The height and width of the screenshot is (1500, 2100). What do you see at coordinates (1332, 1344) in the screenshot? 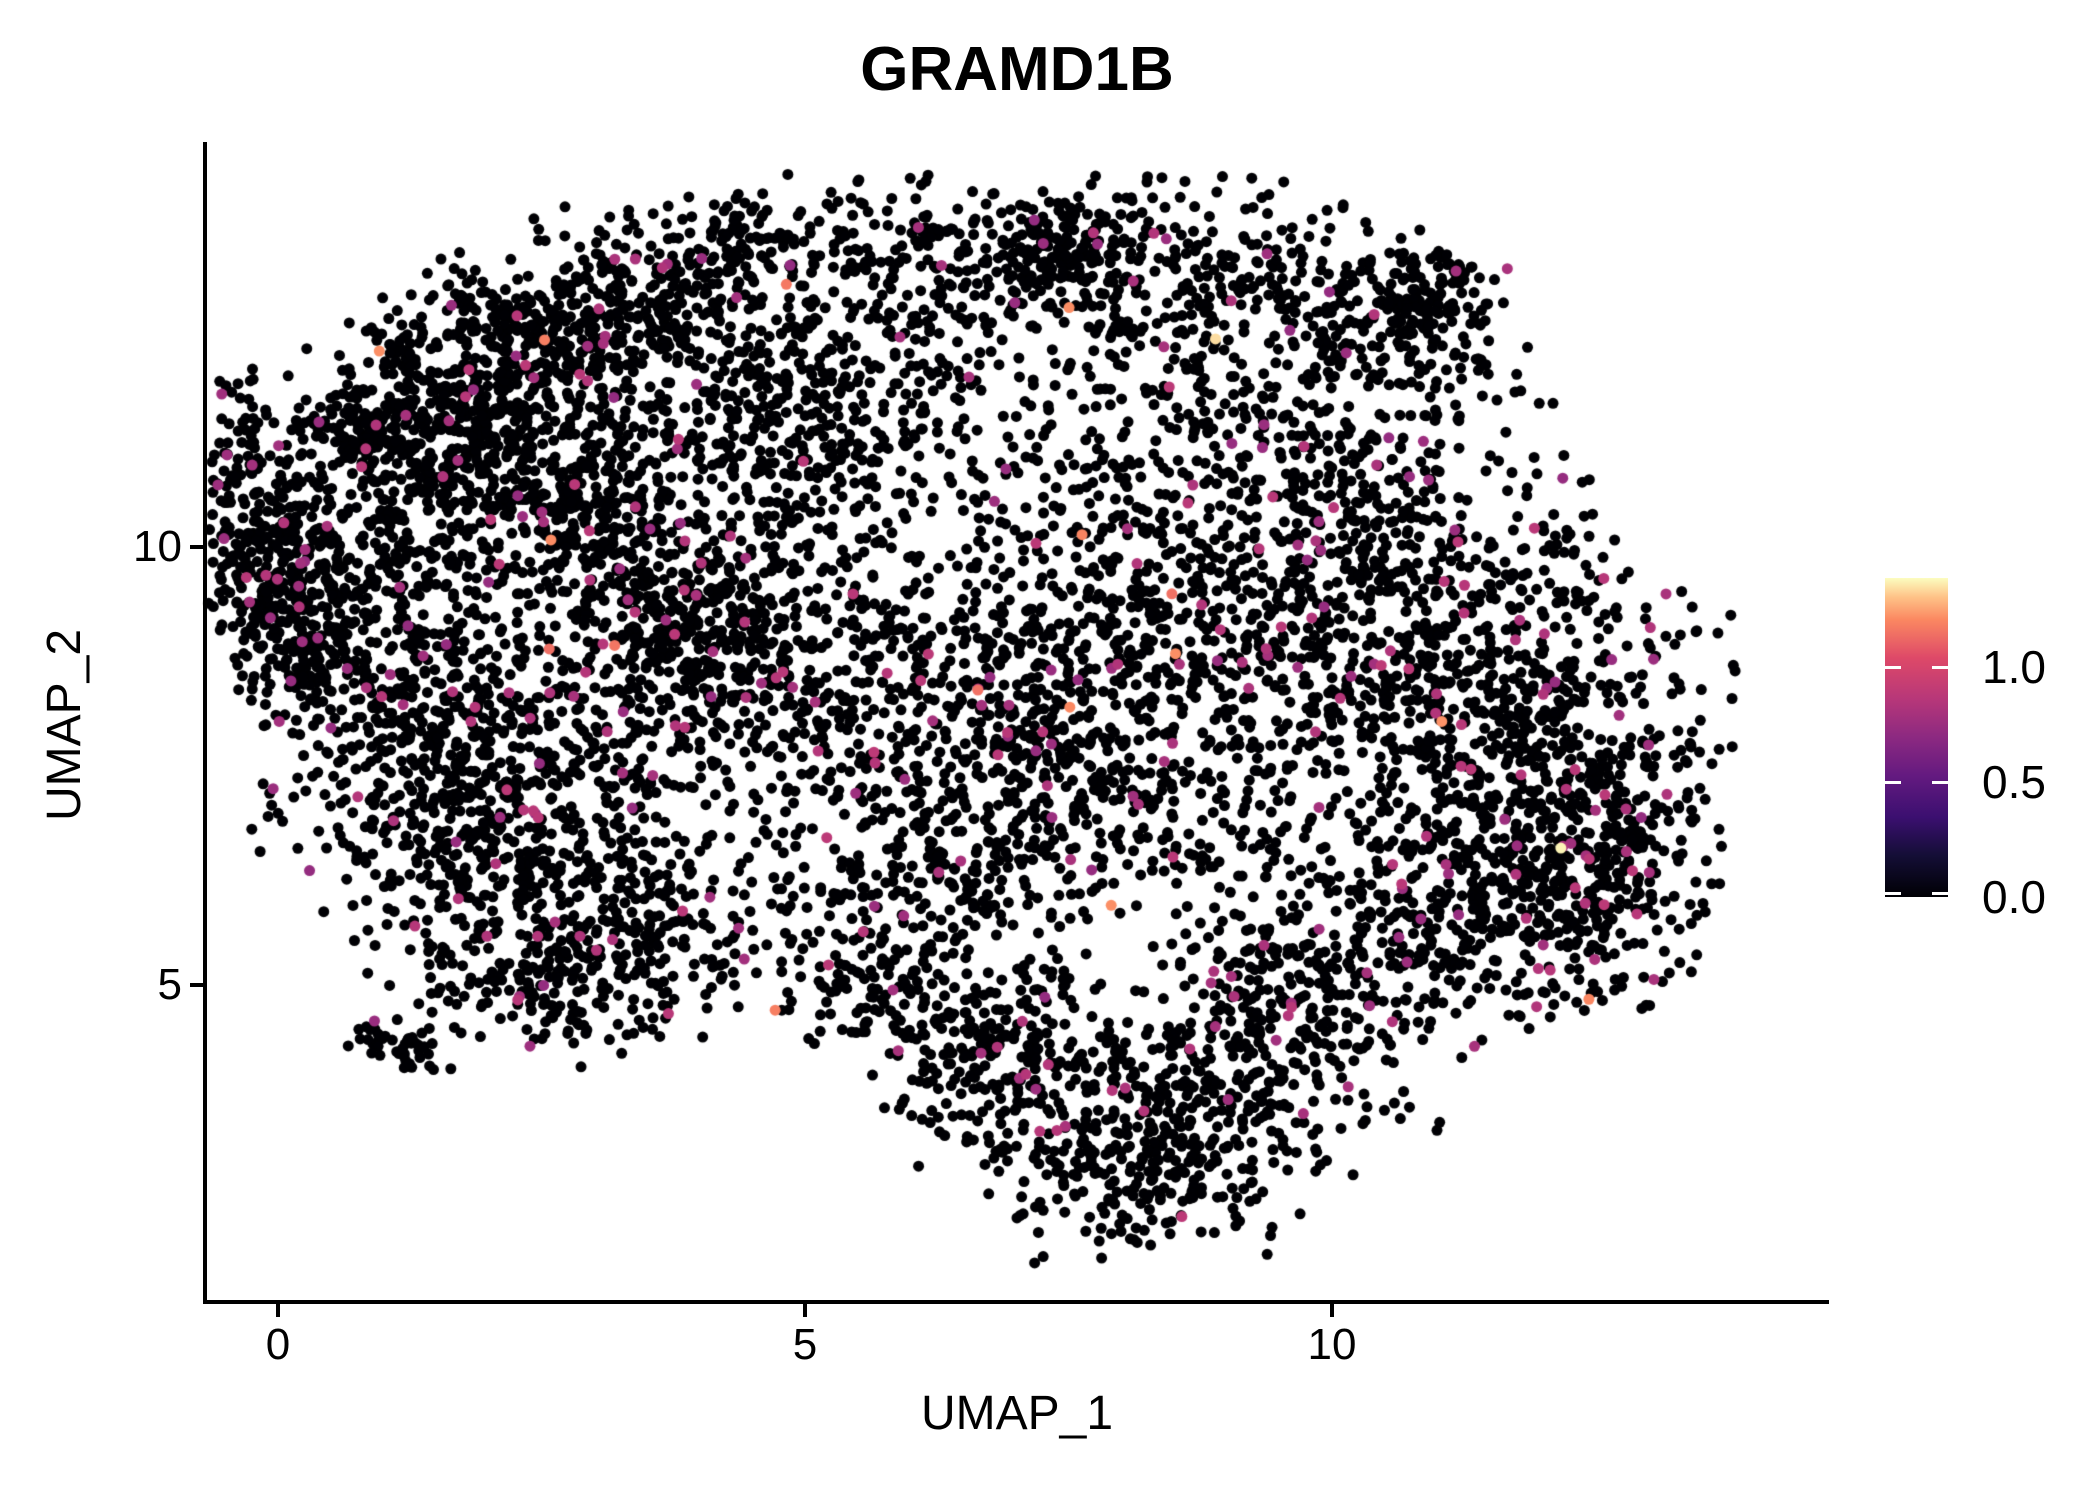
I see `x-tick-label-10: 10` at bounding box center [1332, 1344].